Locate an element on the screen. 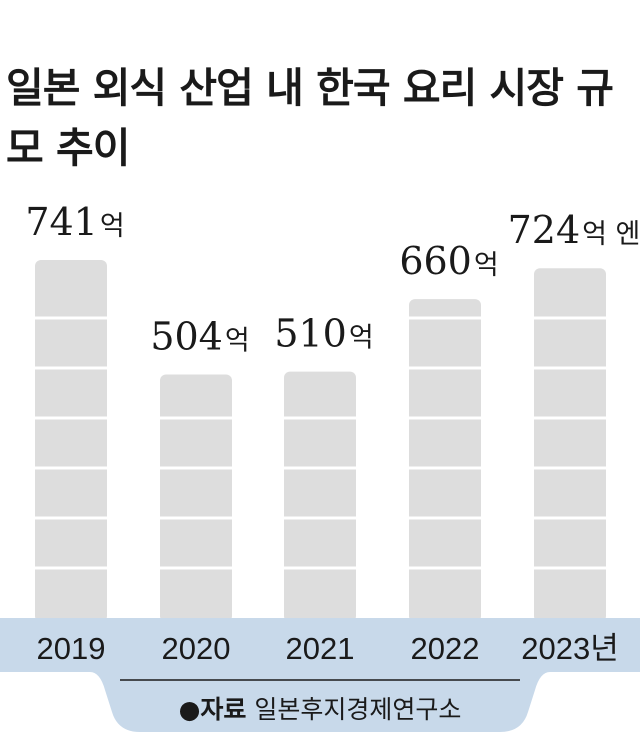  value-label: 724억 엔 is located at coordinates (574, 230).